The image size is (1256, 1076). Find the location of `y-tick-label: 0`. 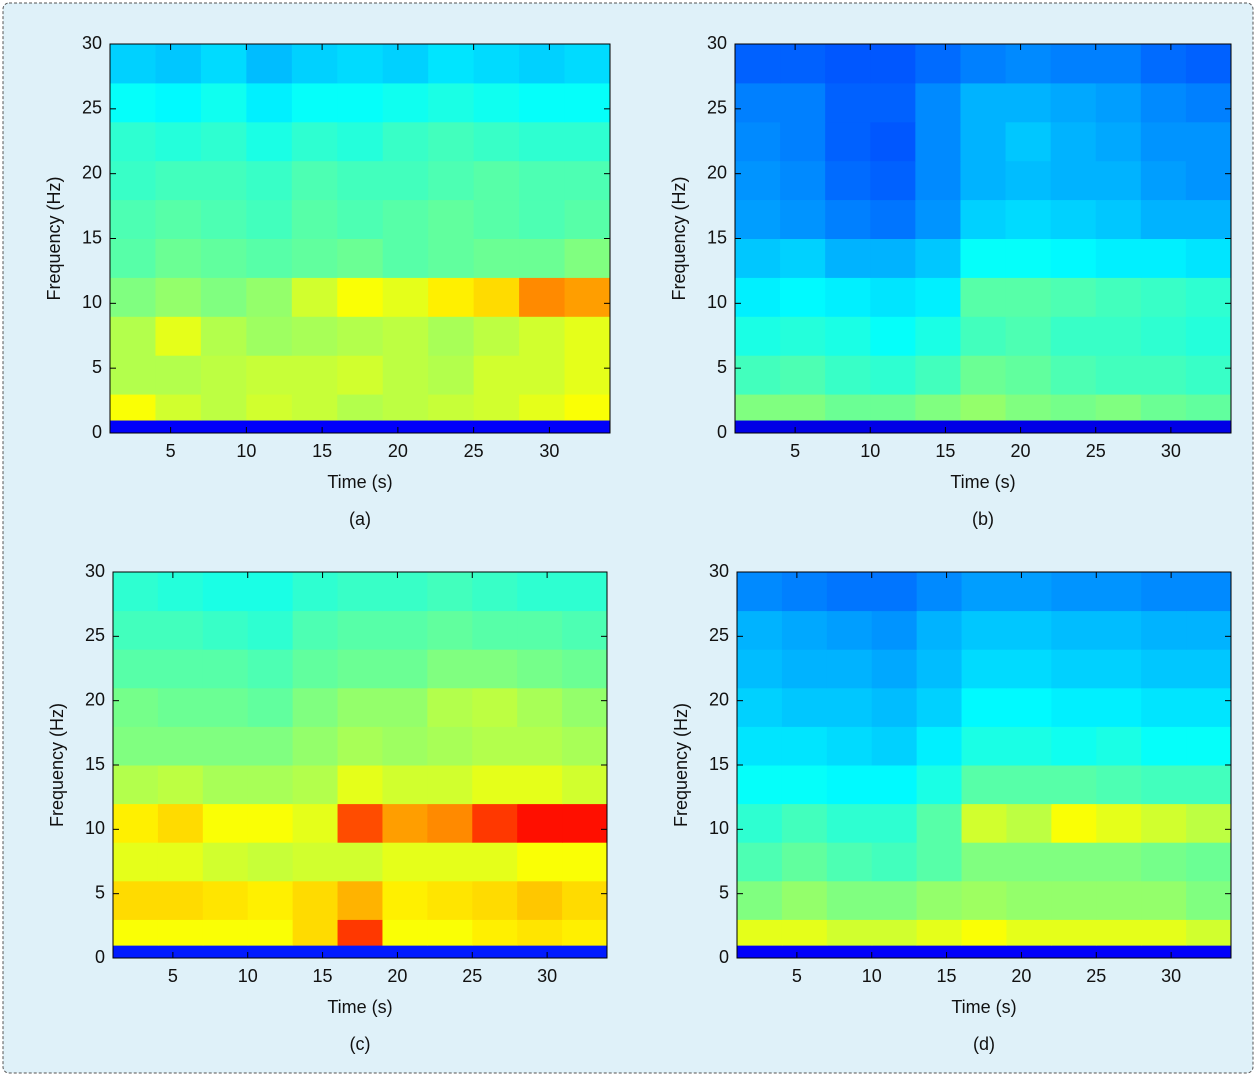

y-tick-label: 0 is located at coordinates (97, 432).